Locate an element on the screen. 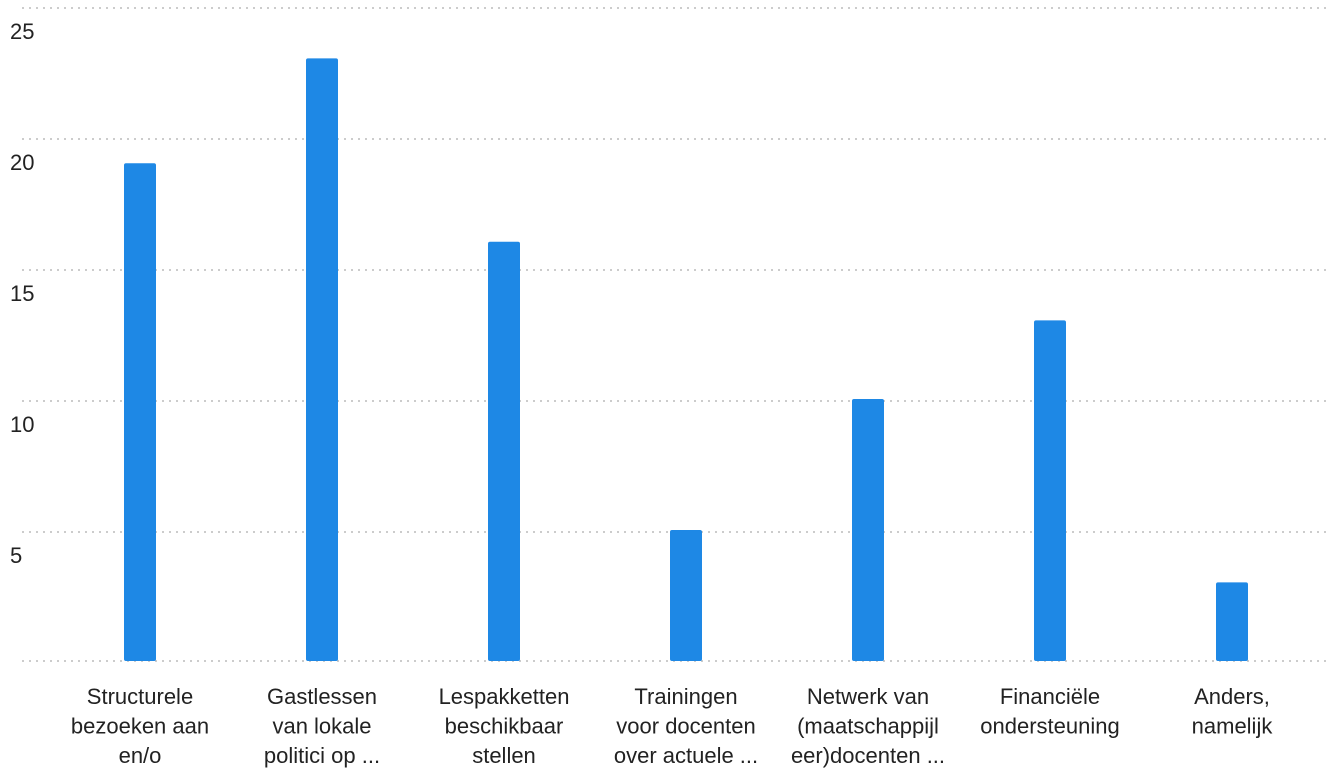  x-tick-label: Lespakketten is located at coordinates (504, 696).